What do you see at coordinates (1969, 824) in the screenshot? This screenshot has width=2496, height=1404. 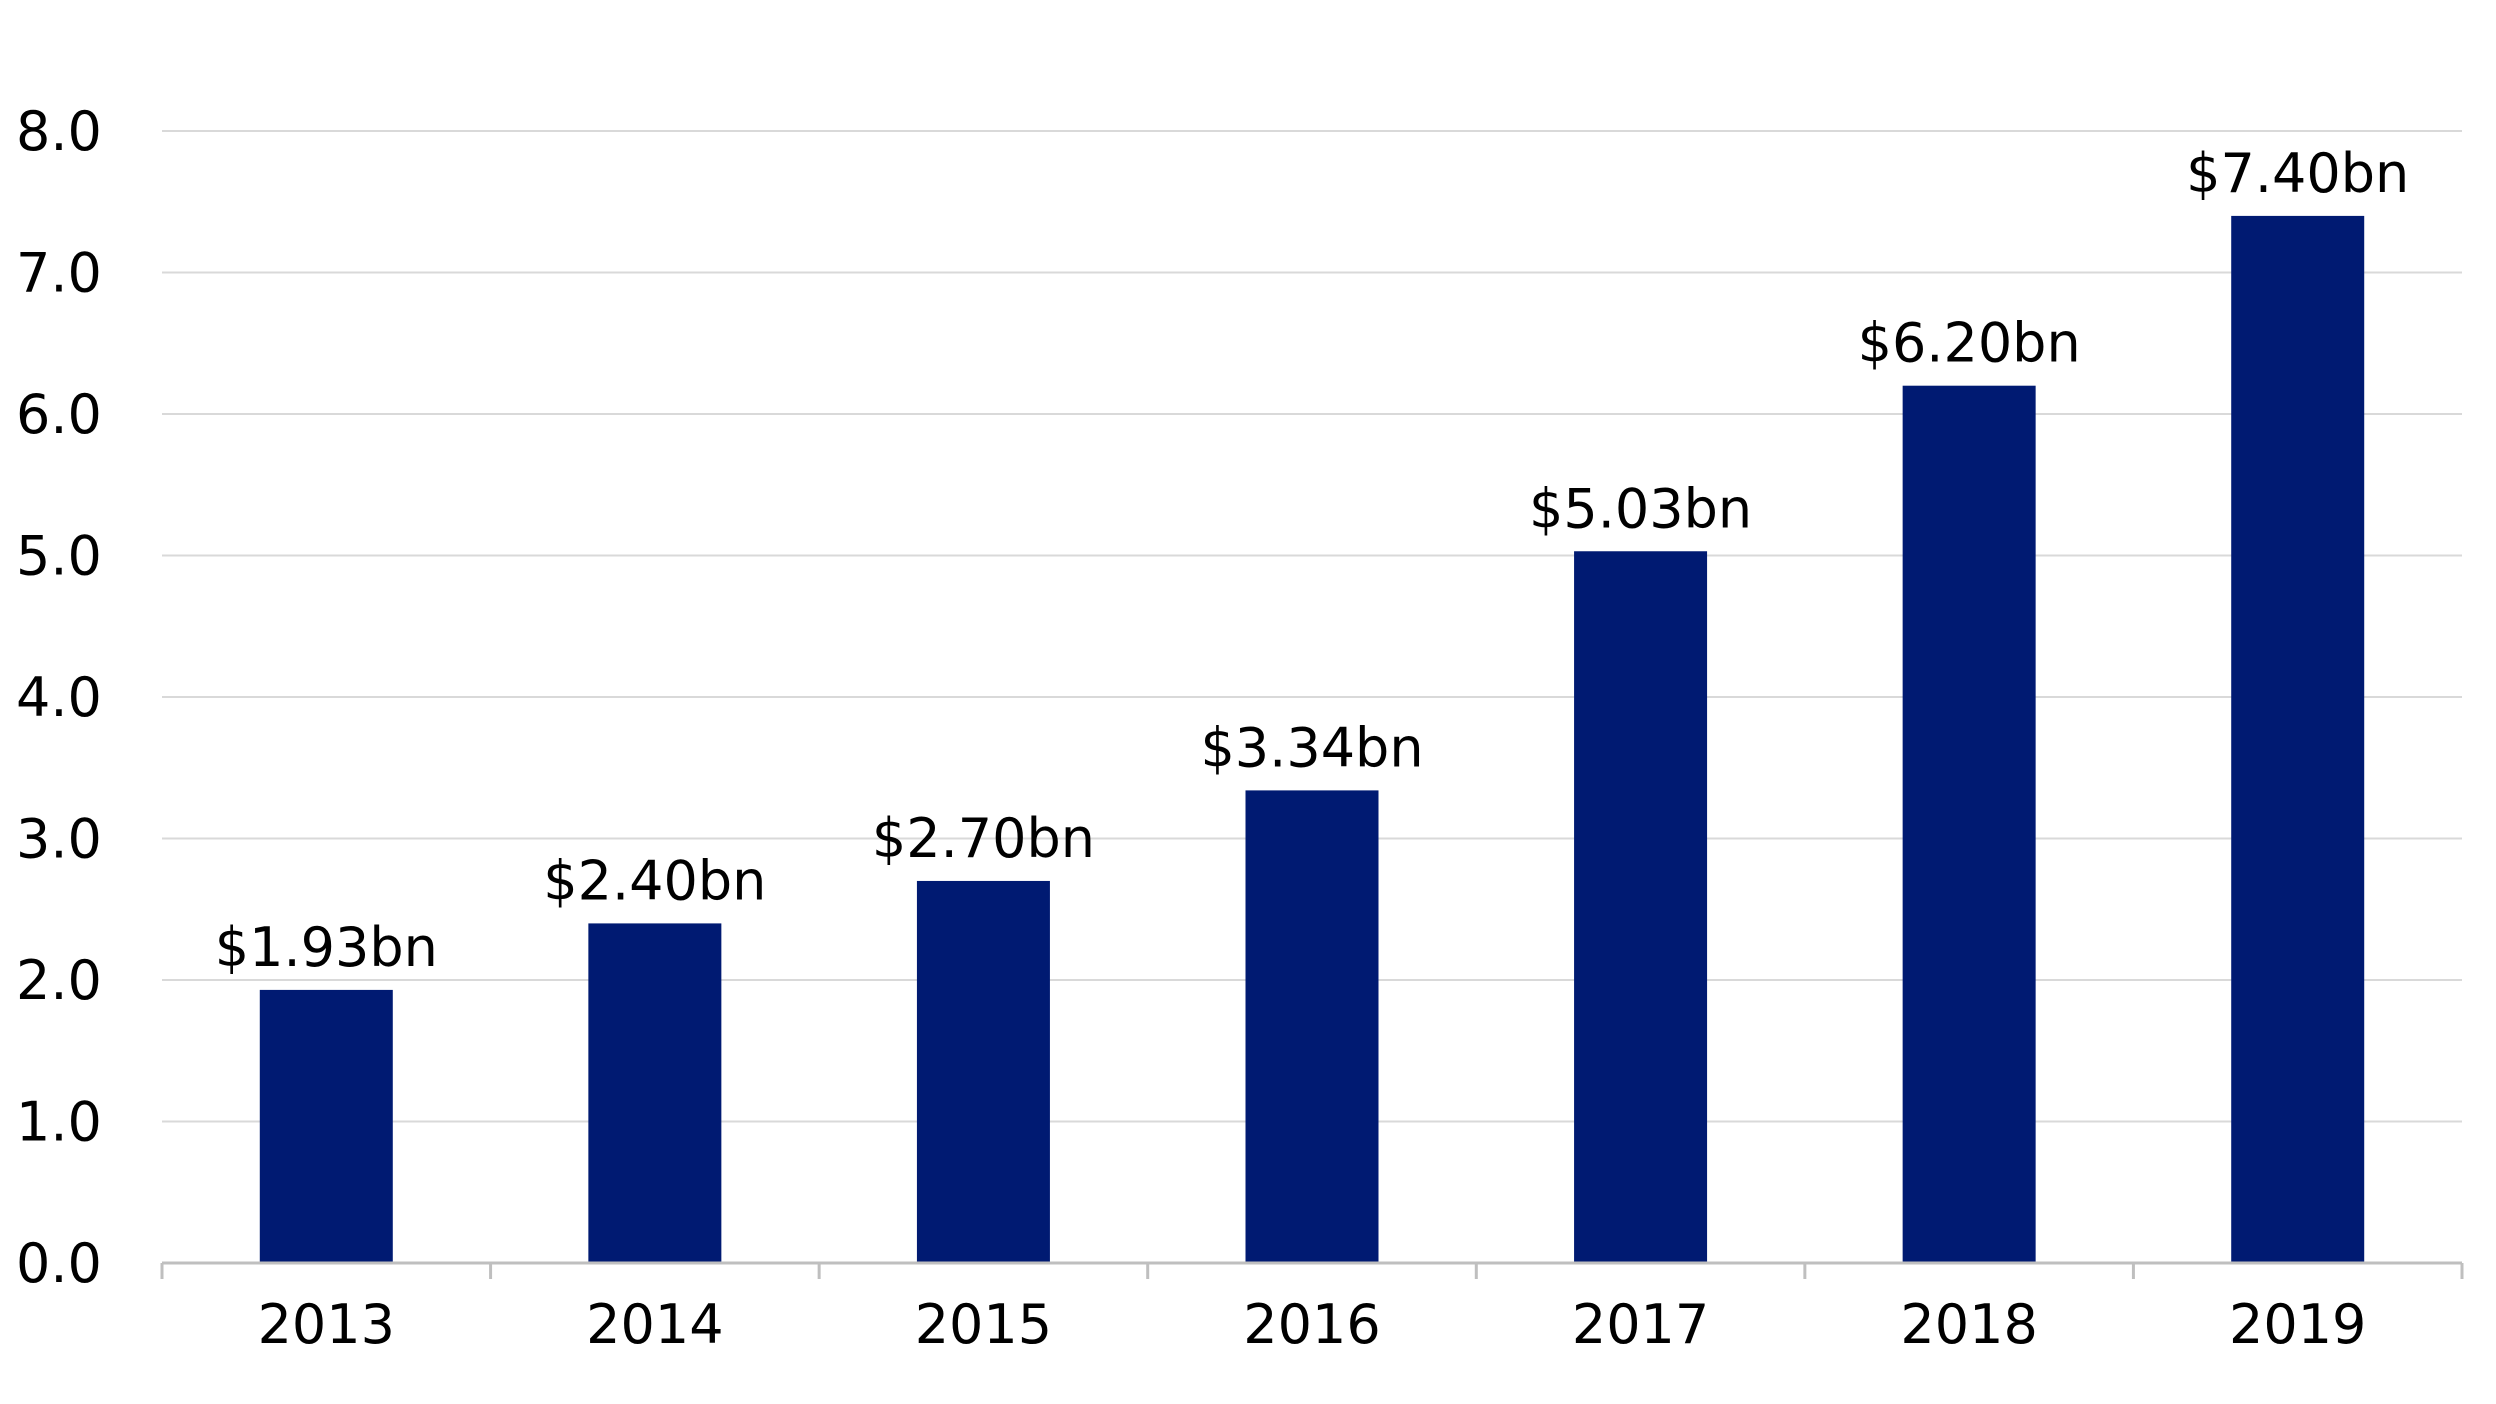 I see `bar-2018` at bounding box center [1969, 824].